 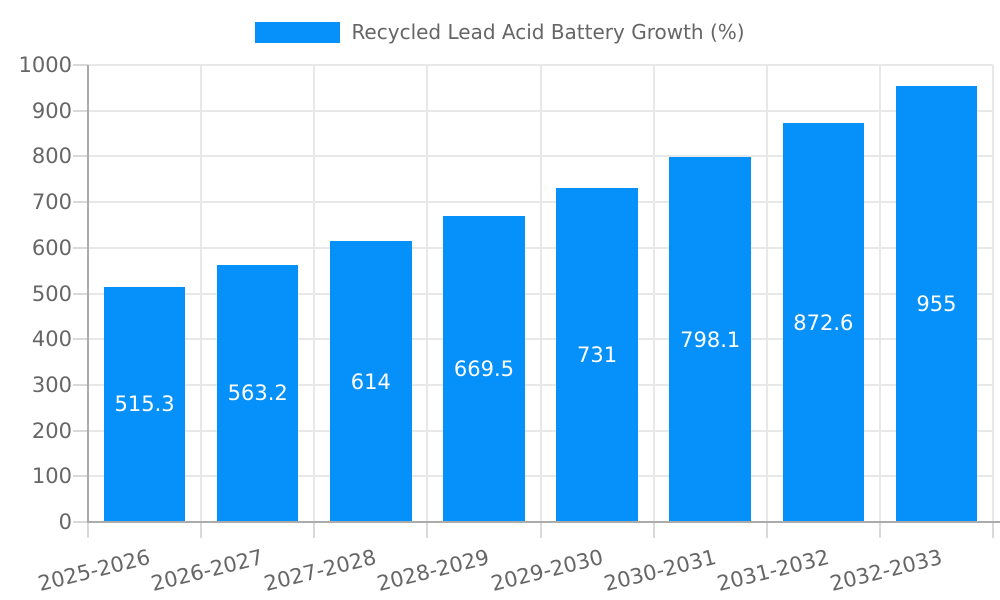 What do you see at coordinates (51, 247) in the screenshot?
I see `y-tick-label: 600` at bounding box center [51, 247].